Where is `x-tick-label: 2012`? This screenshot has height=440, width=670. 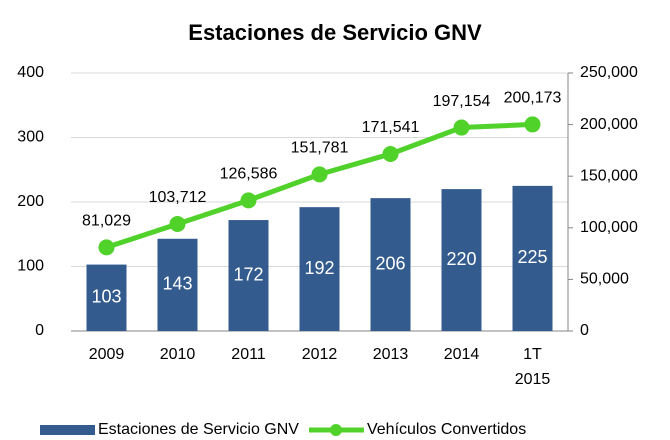
x-tick-label: 2012 is located at coordinates (320, 354).